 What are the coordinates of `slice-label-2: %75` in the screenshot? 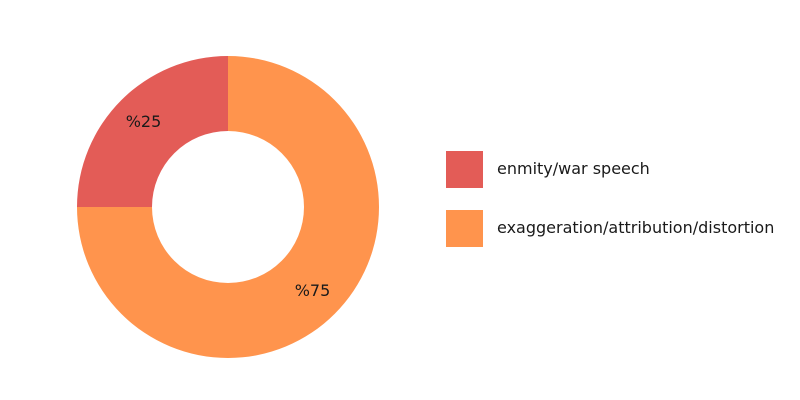 It's located at (313, 290).